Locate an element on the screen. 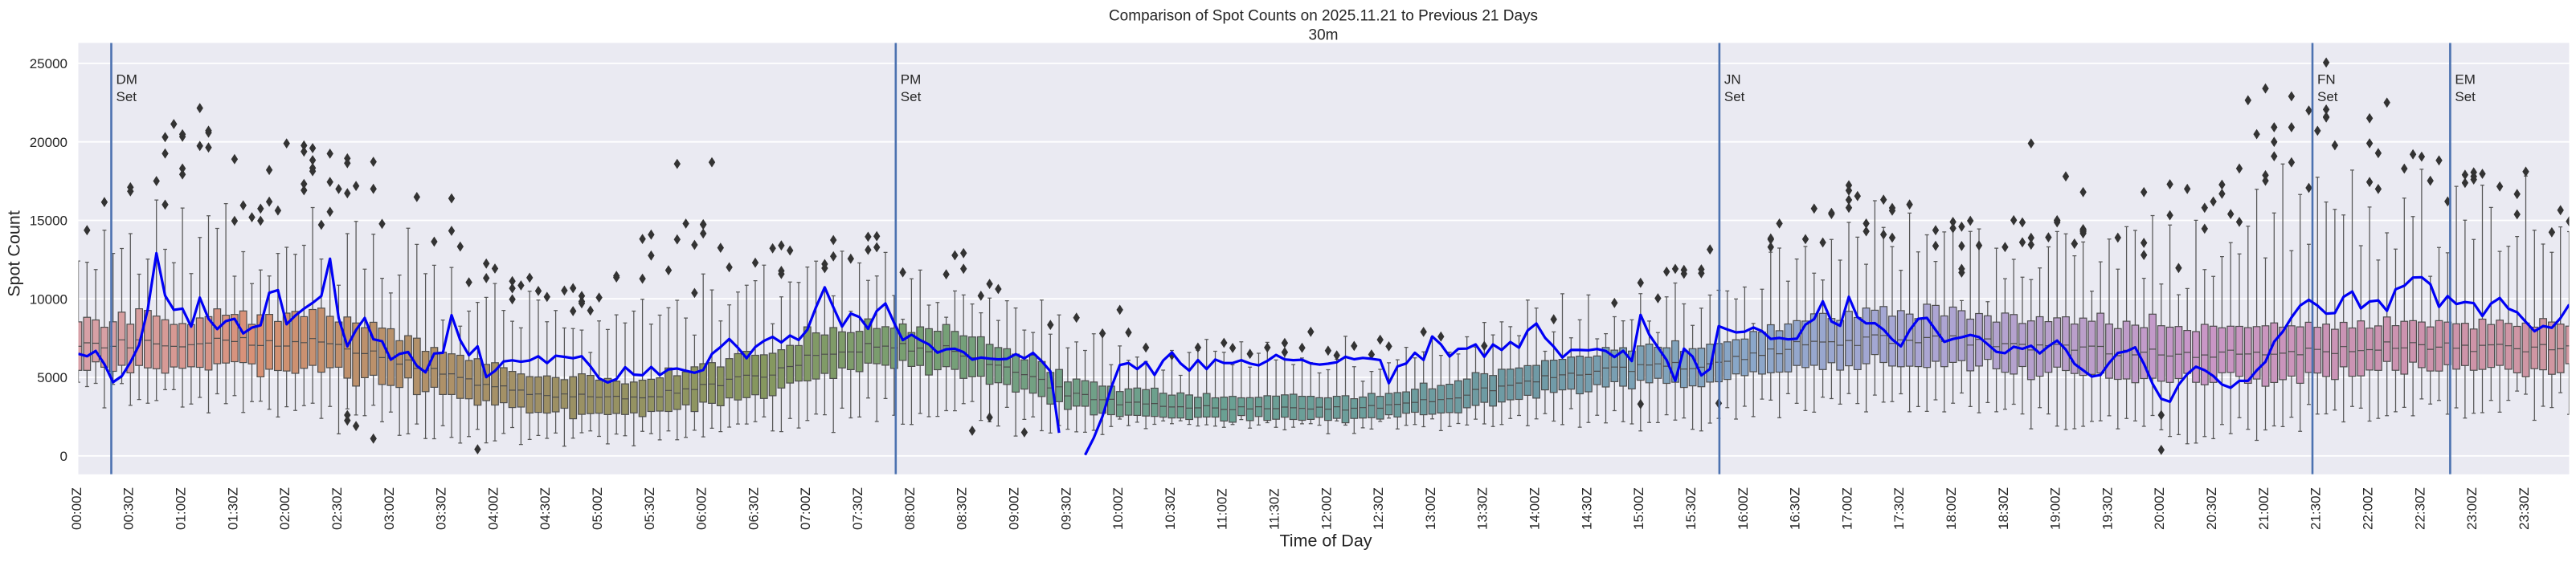  svg-text: 12:00Z is located at coordinates (1326, 508).